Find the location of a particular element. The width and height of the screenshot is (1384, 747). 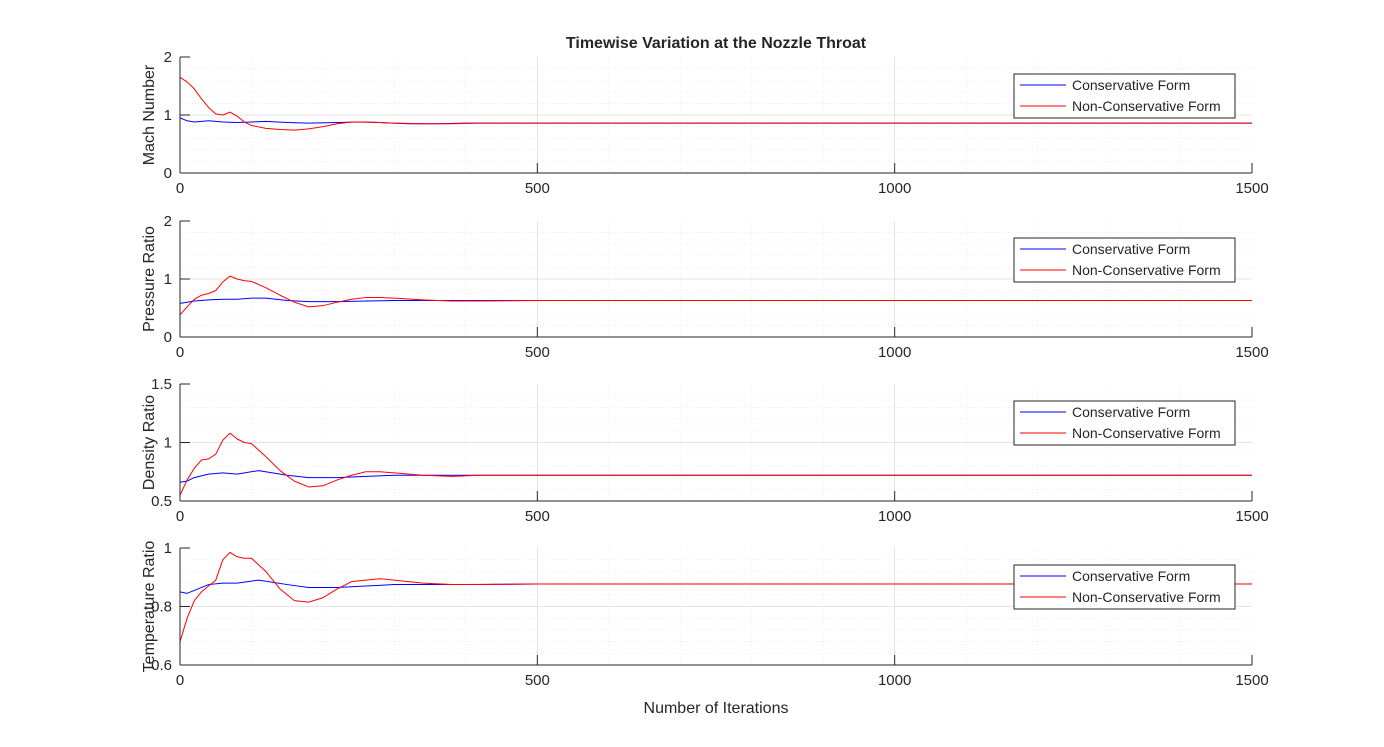

y-axis-label: Temperature Ratio is located at coordinates (149, 607).